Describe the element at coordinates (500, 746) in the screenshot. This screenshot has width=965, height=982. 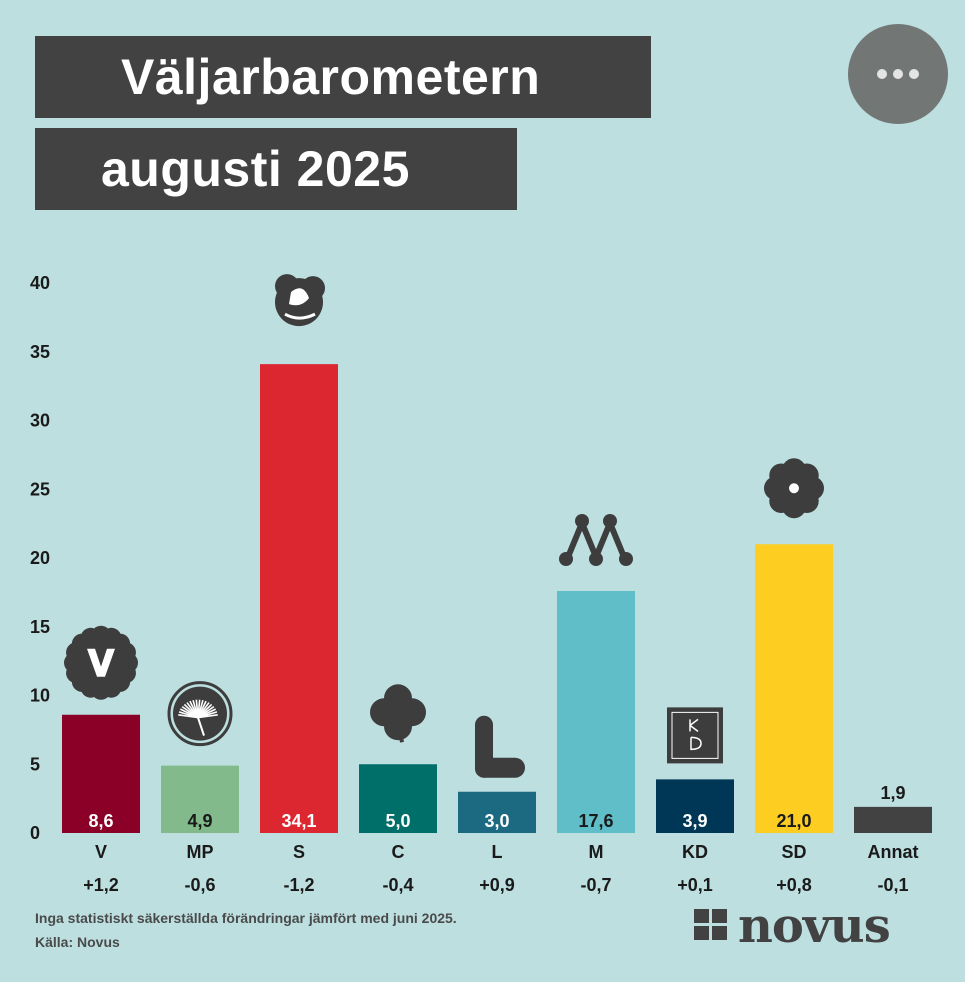
I see `l-letter-logo-icon` at that location.